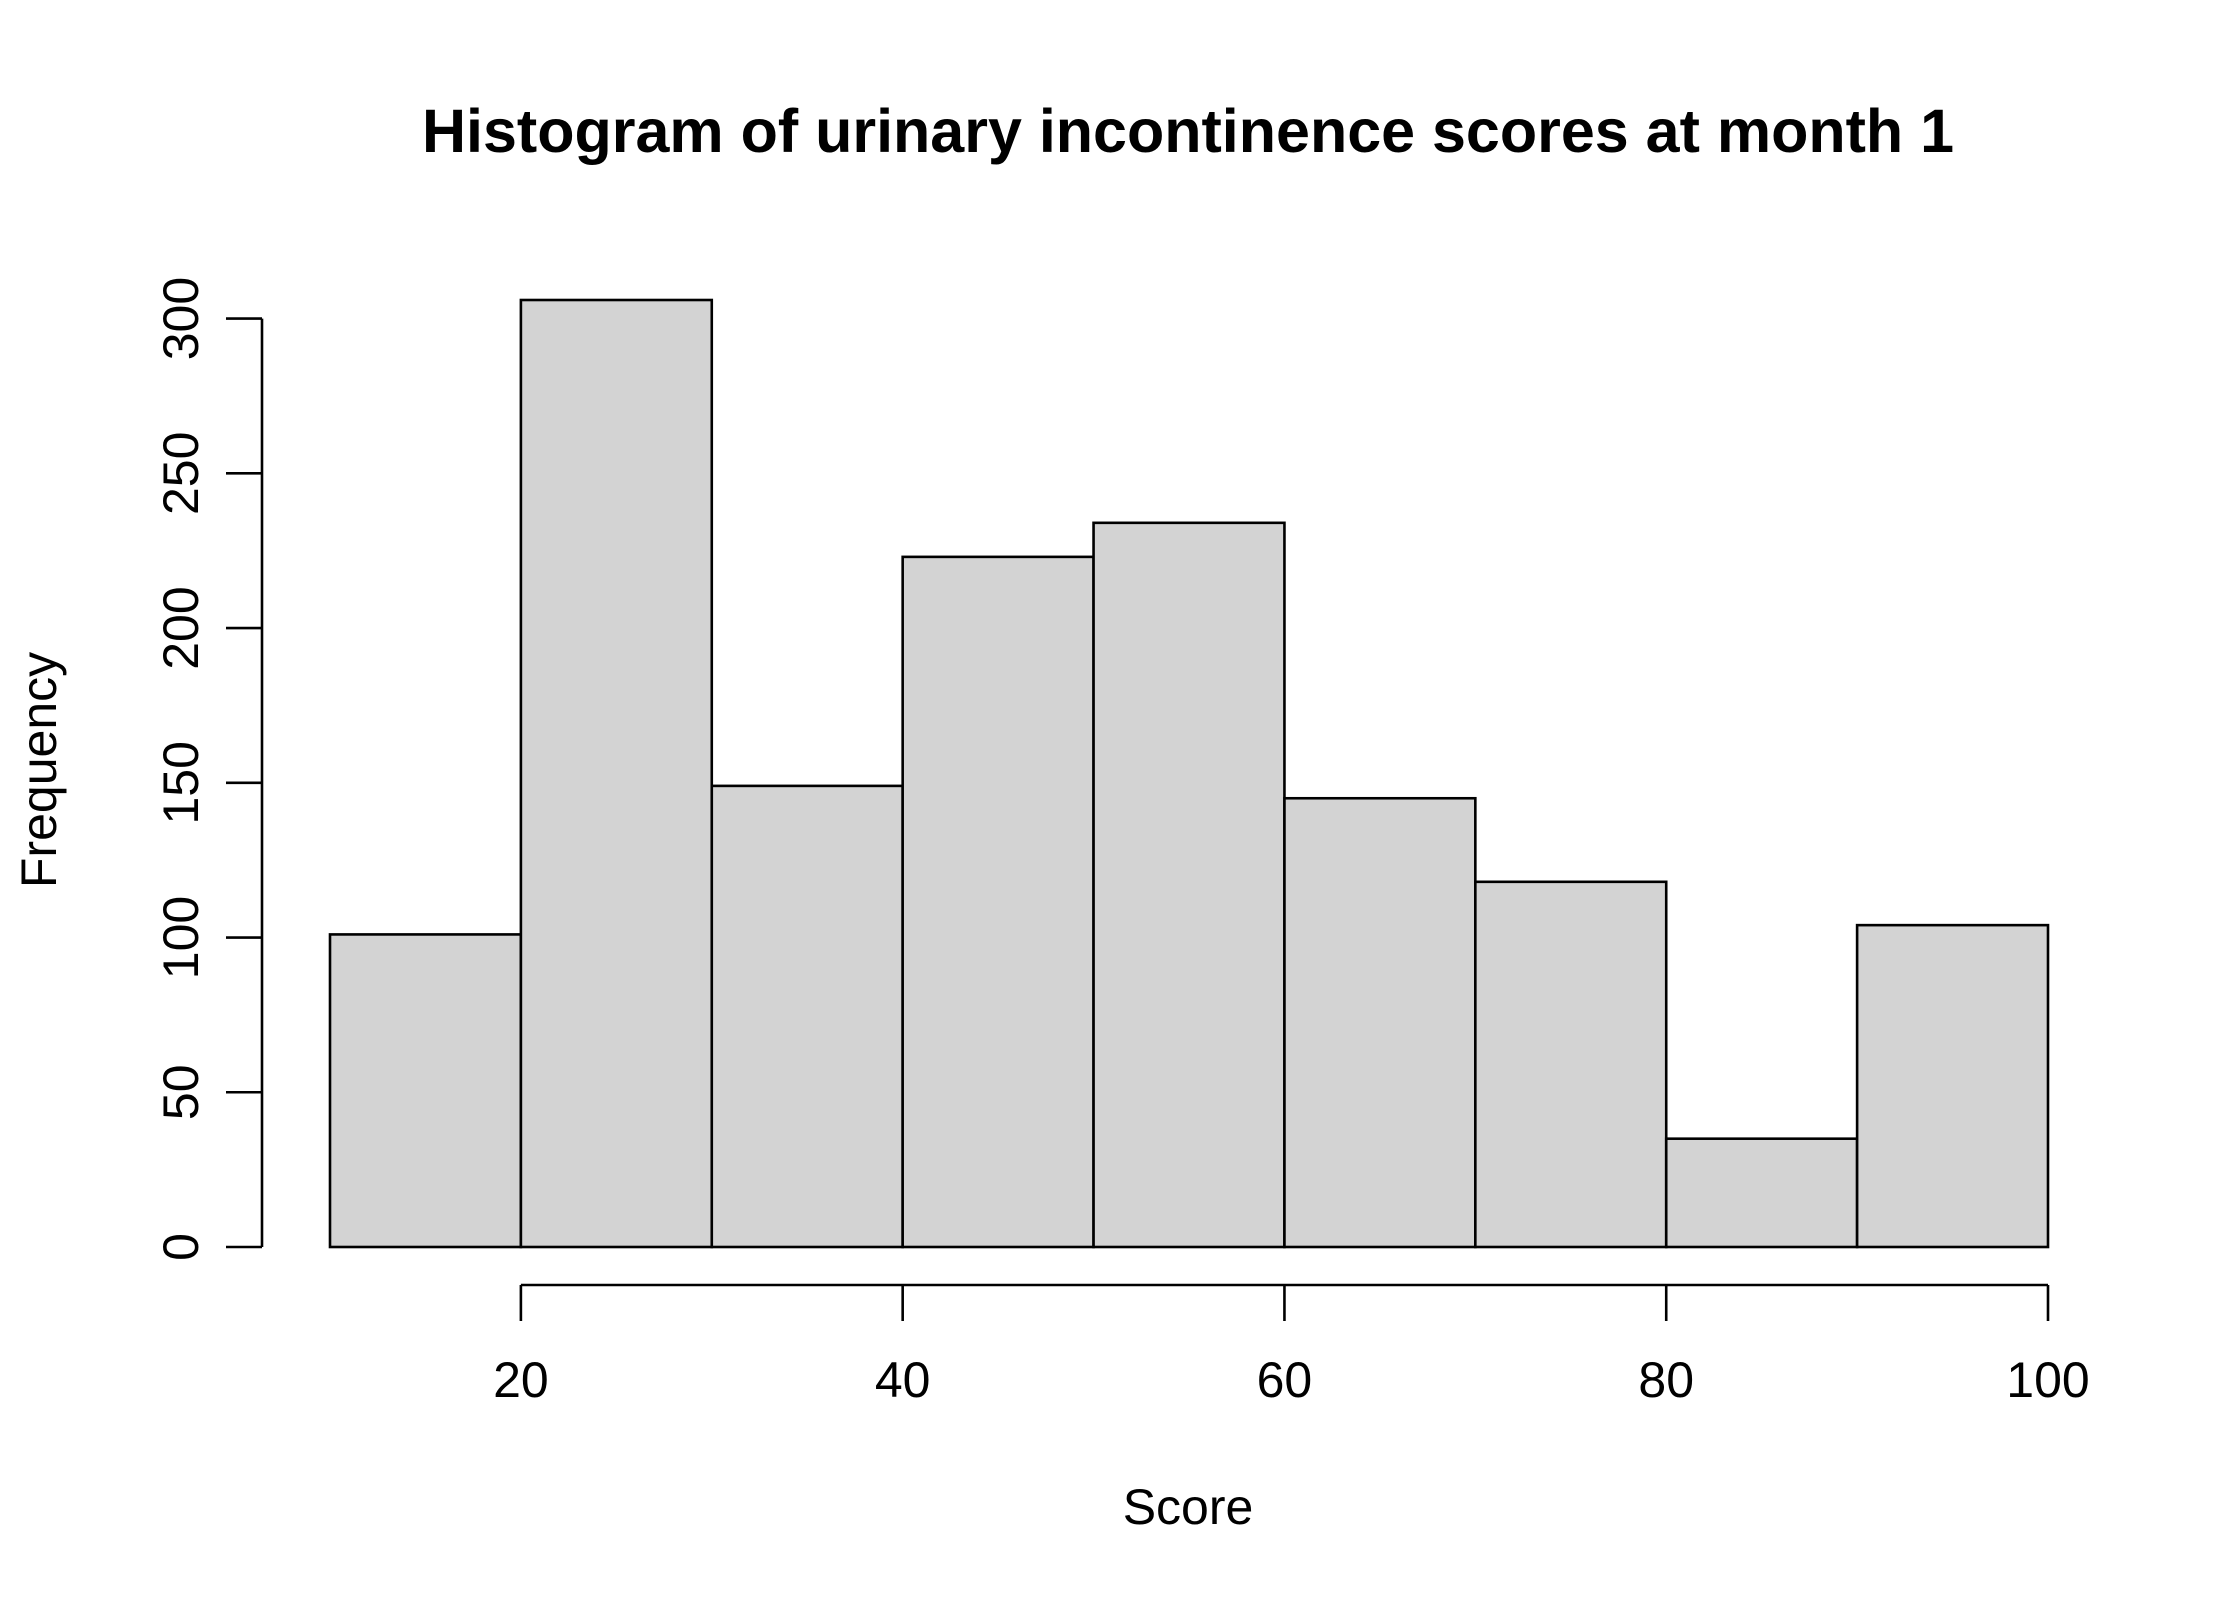 The width and height of the screenshot is (2240, 1600). Describe the element at coordinates (181, 1092) in the screenshot. I see `y-tick-label: 50` at that location.